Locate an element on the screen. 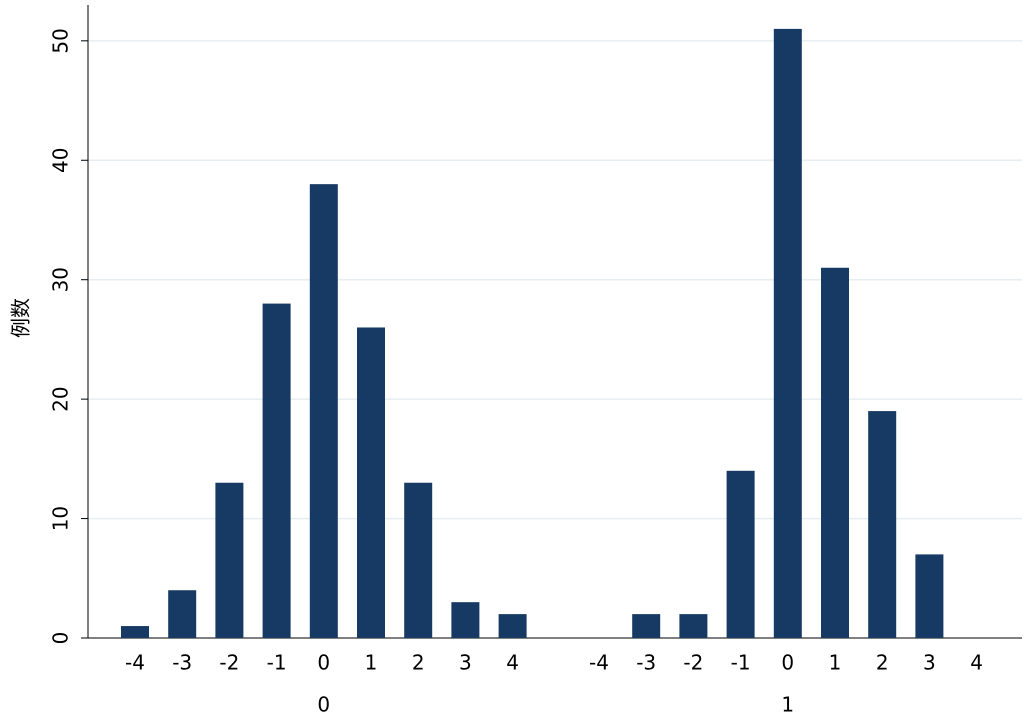 The height and width of the screenshot is (724, 1034). y-tick-label: 50 is located at coordinates (61, 40).